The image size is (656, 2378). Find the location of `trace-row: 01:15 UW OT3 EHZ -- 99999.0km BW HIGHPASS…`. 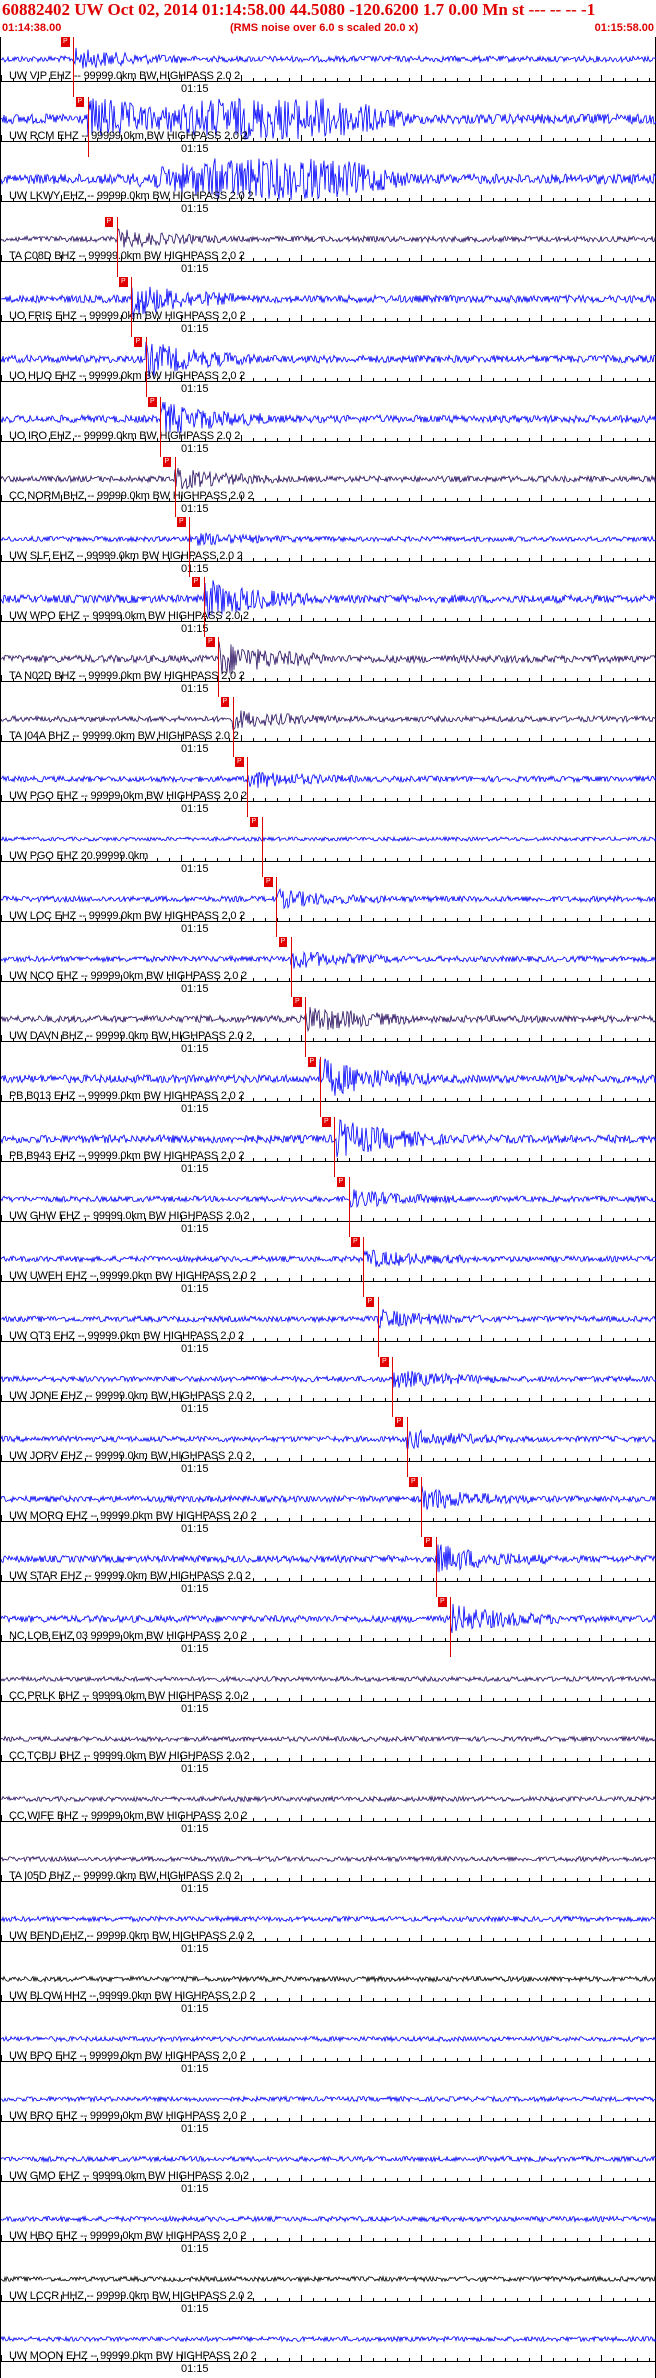

trace-row: 01:15 UW OT3 EHZ -- 99999.0km BW HIGHPASS… is located at coordinates (328, 1327).